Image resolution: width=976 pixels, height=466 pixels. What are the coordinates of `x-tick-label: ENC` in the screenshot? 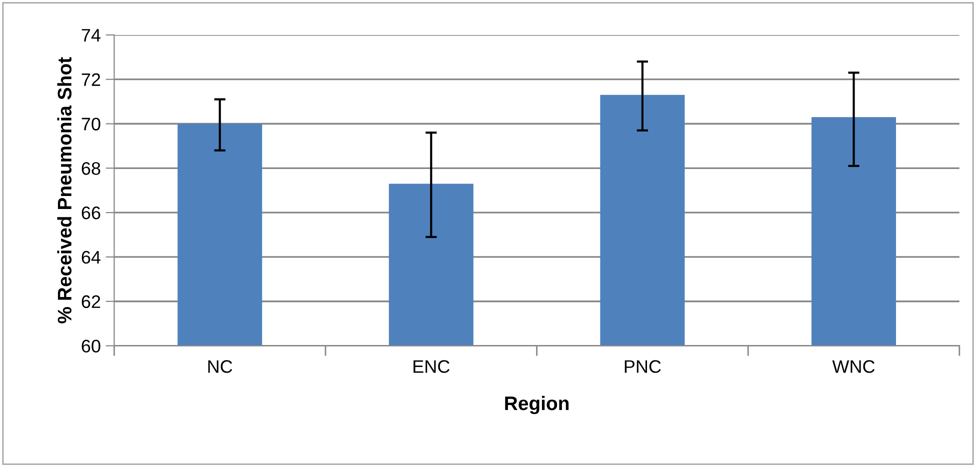 It's located at (432, 366).